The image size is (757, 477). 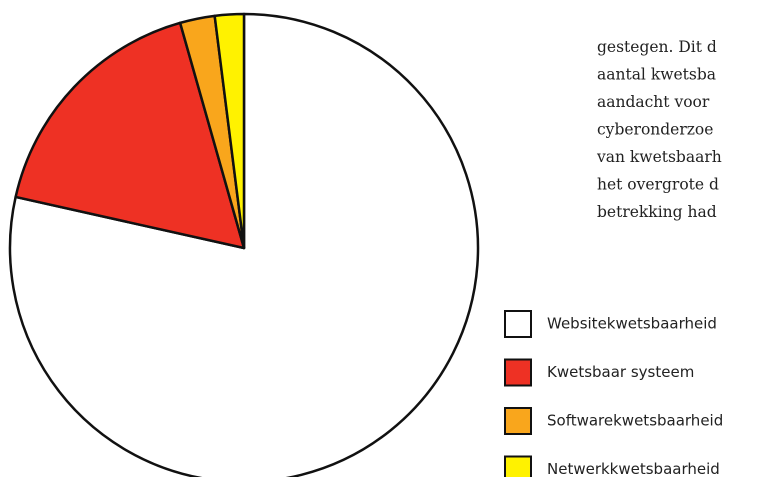 What do you see at coordinates (658, 185) in the screenshot?
I see `paragraph-line: het overgrote d` at bounding box center [658, 185].